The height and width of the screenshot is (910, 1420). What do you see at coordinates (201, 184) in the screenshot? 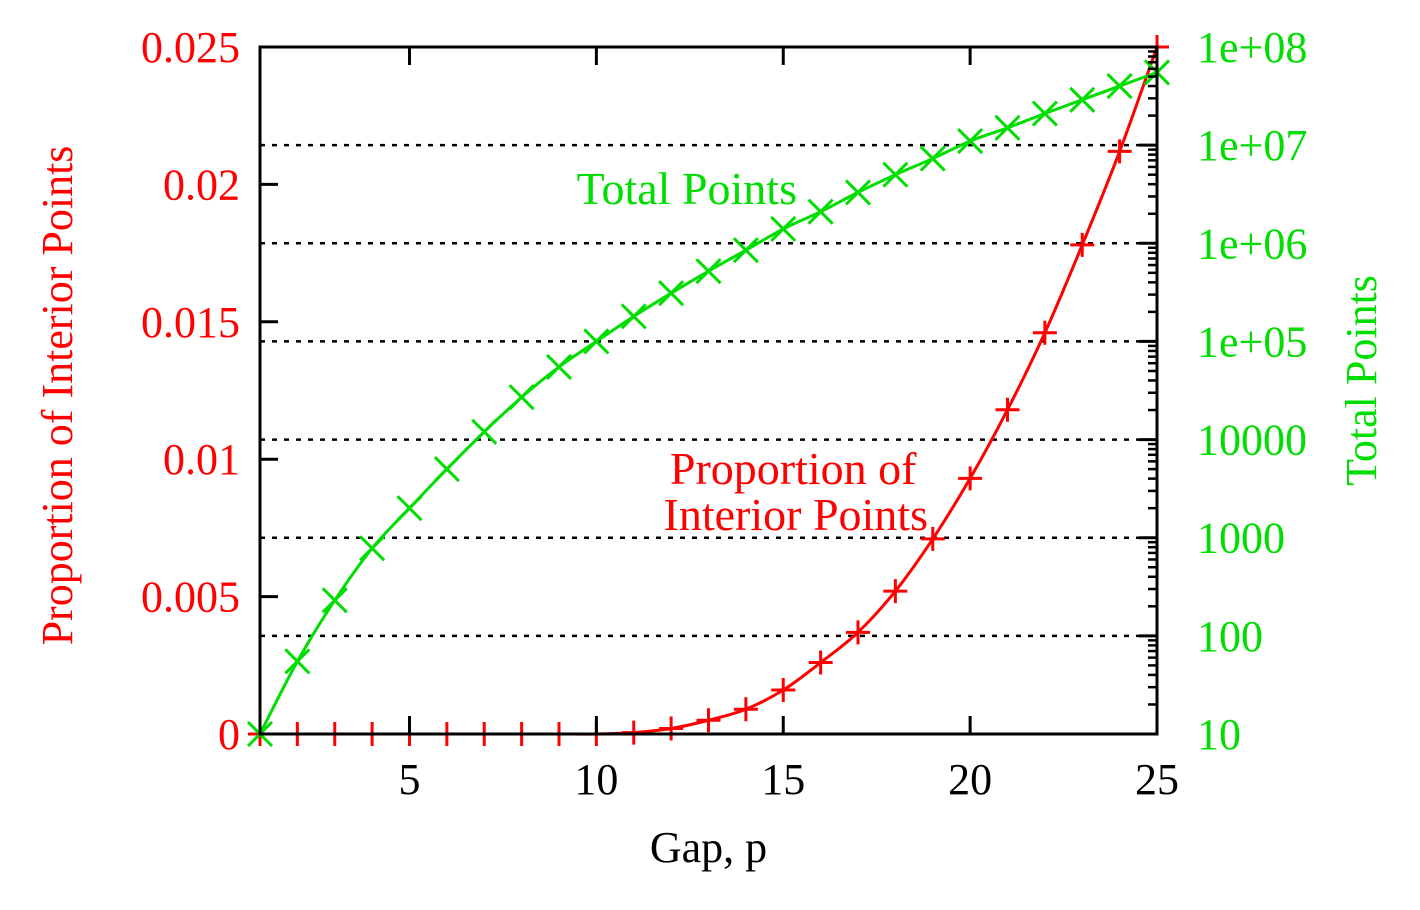
I see `y-tick-label: 0.02` at bounding box center [201, 184].